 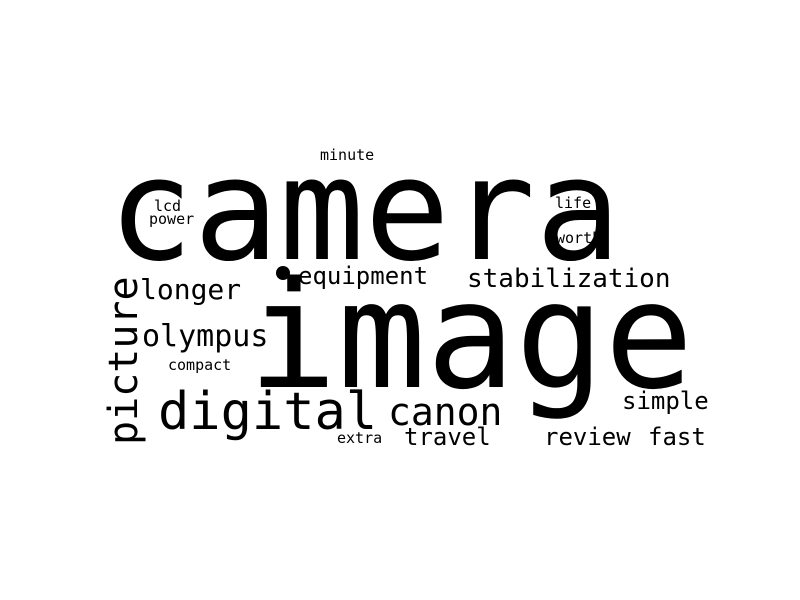 What do you see at coordinates (283, 273) in the screenshot?
I see `bullet-dot` at bounding box center [283, 273].